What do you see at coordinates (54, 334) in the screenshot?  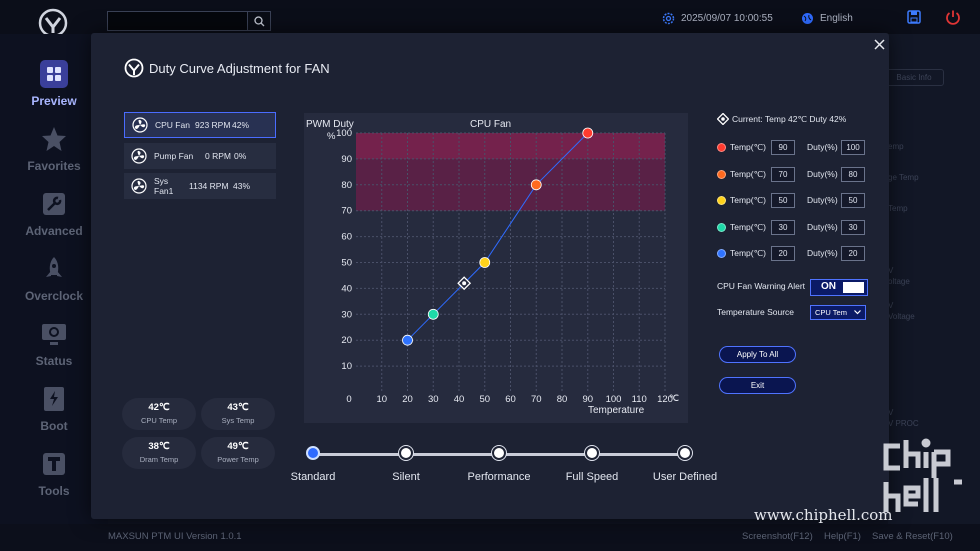 I see `monitor-icon` at bounding box center [54, 334].